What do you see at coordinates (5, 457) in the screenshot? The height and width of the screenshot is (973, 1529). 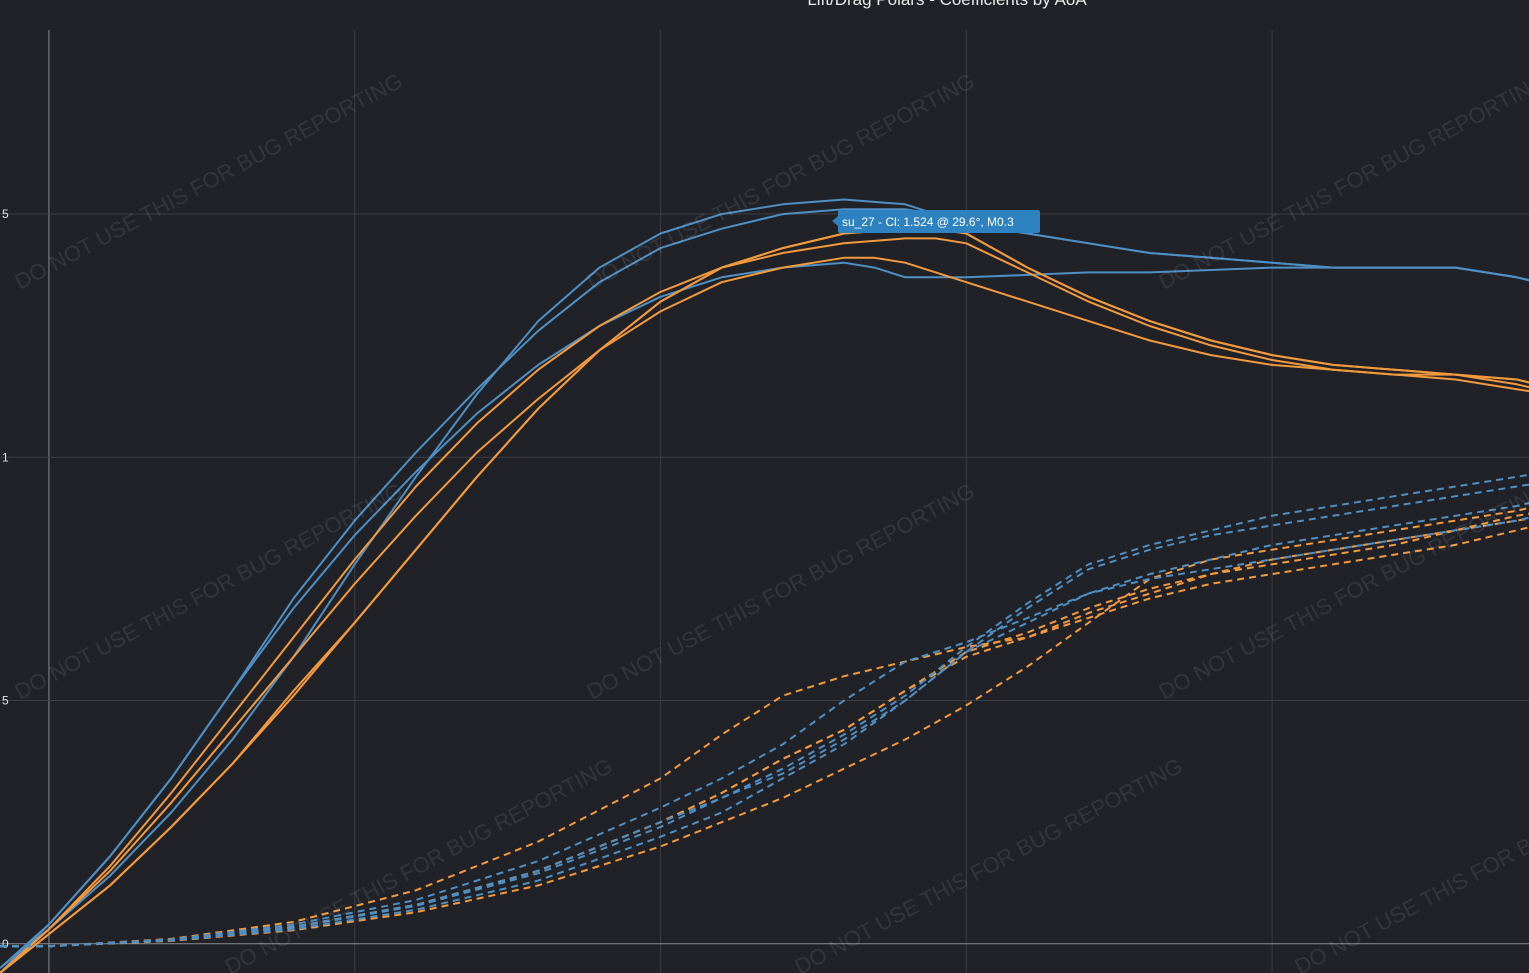 I see `y-tick-label: 1` at bounding box center [5, 457].